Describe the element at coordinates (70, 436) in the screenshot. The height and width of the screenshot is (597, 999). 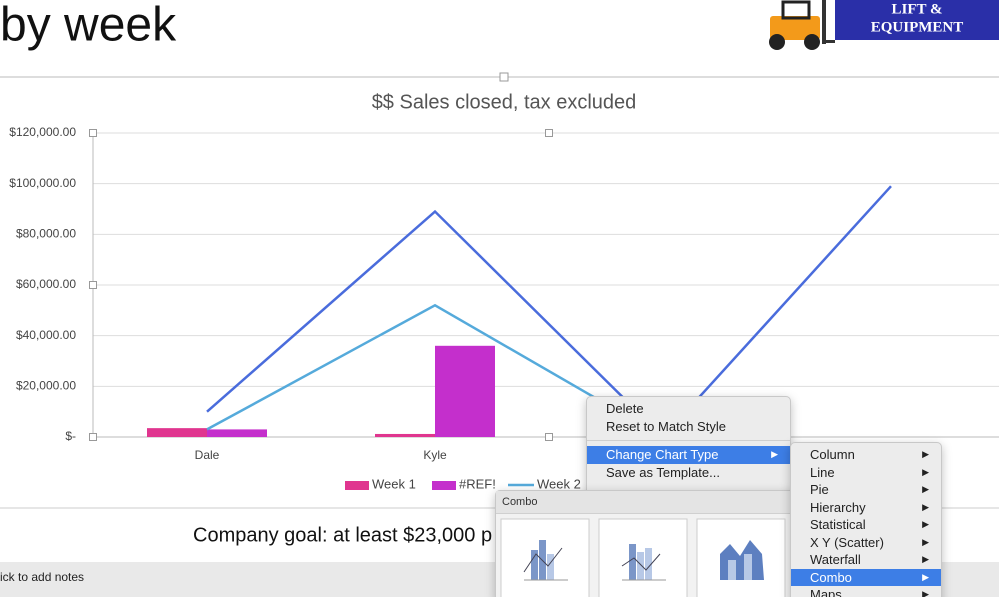
I see `y-tick-label: $-` at that location.